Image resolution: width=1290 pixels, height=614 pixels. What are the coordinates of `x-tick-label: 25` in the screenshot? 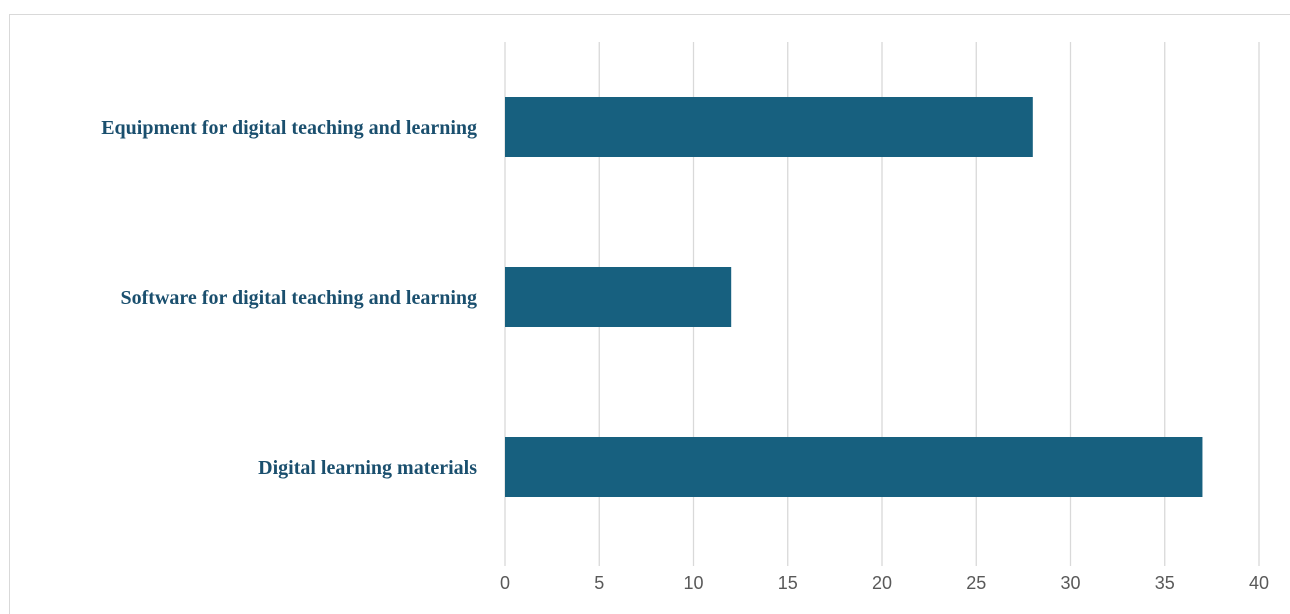 It's located at (976, 583).